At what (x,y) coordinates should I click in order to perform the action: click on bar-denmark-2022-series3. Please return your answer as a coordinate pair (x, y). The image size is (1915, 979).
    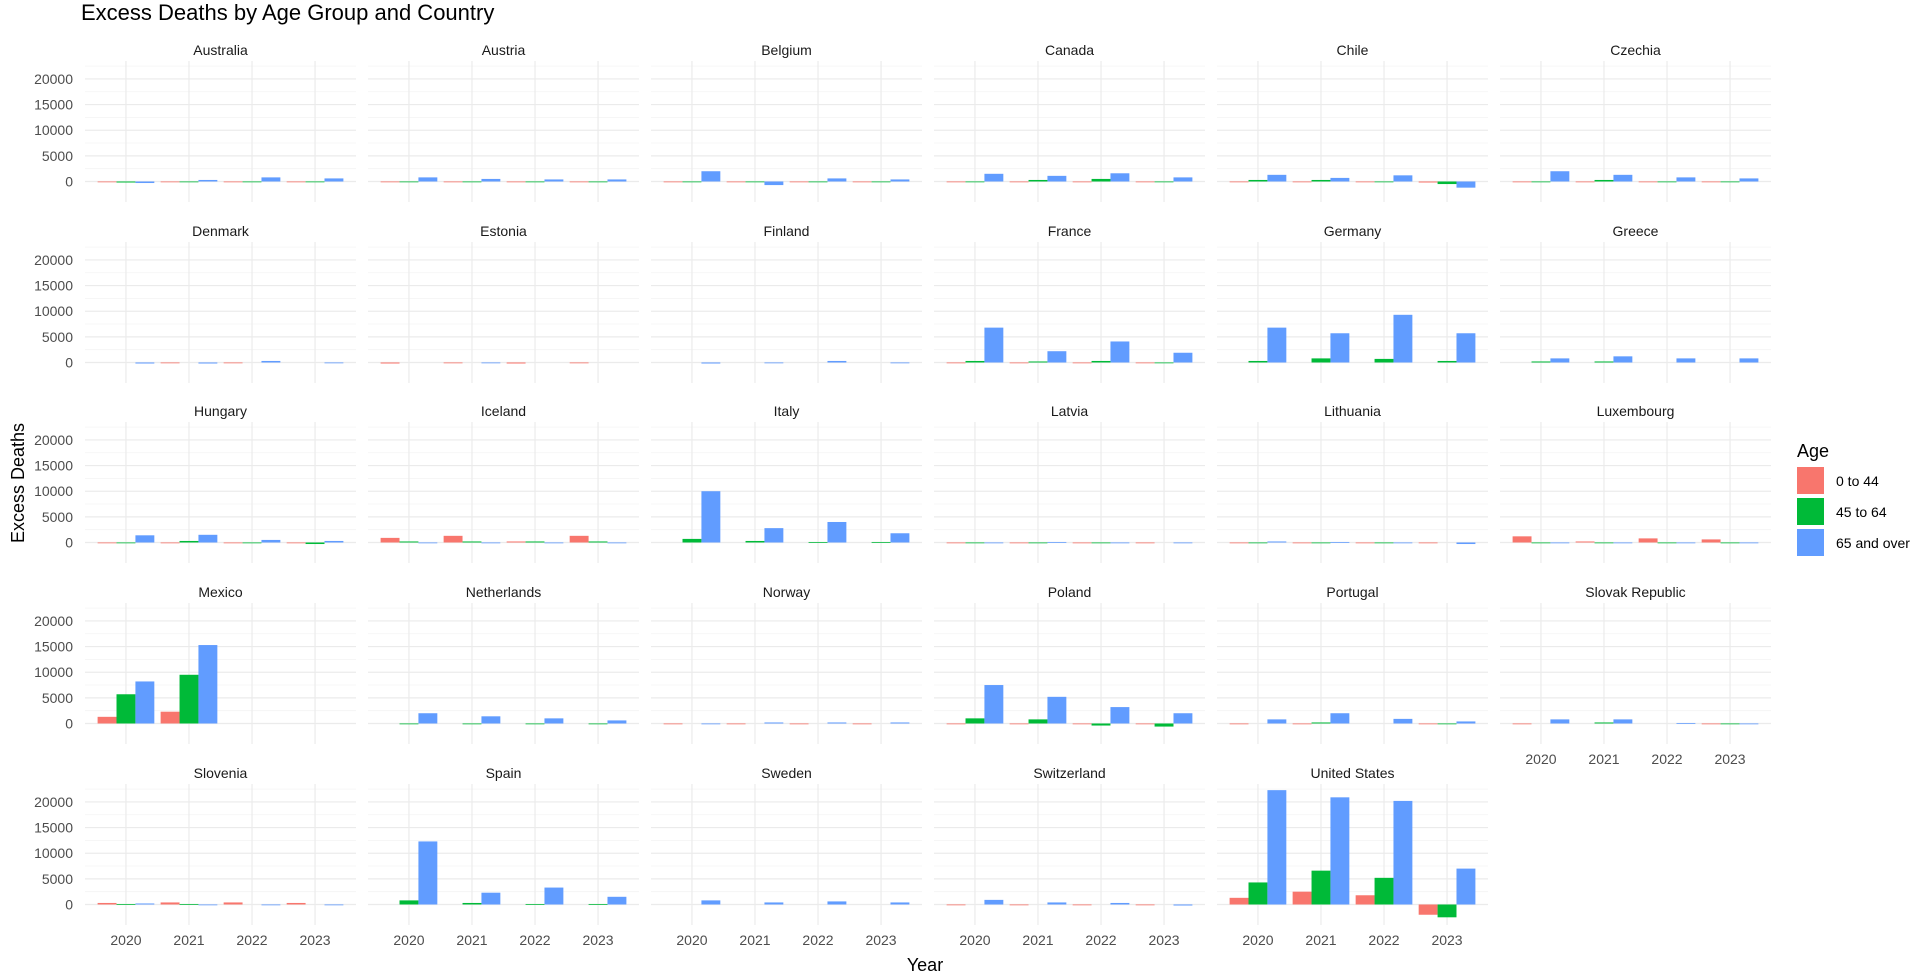
    Looking at the image, I should click on (271, 361).